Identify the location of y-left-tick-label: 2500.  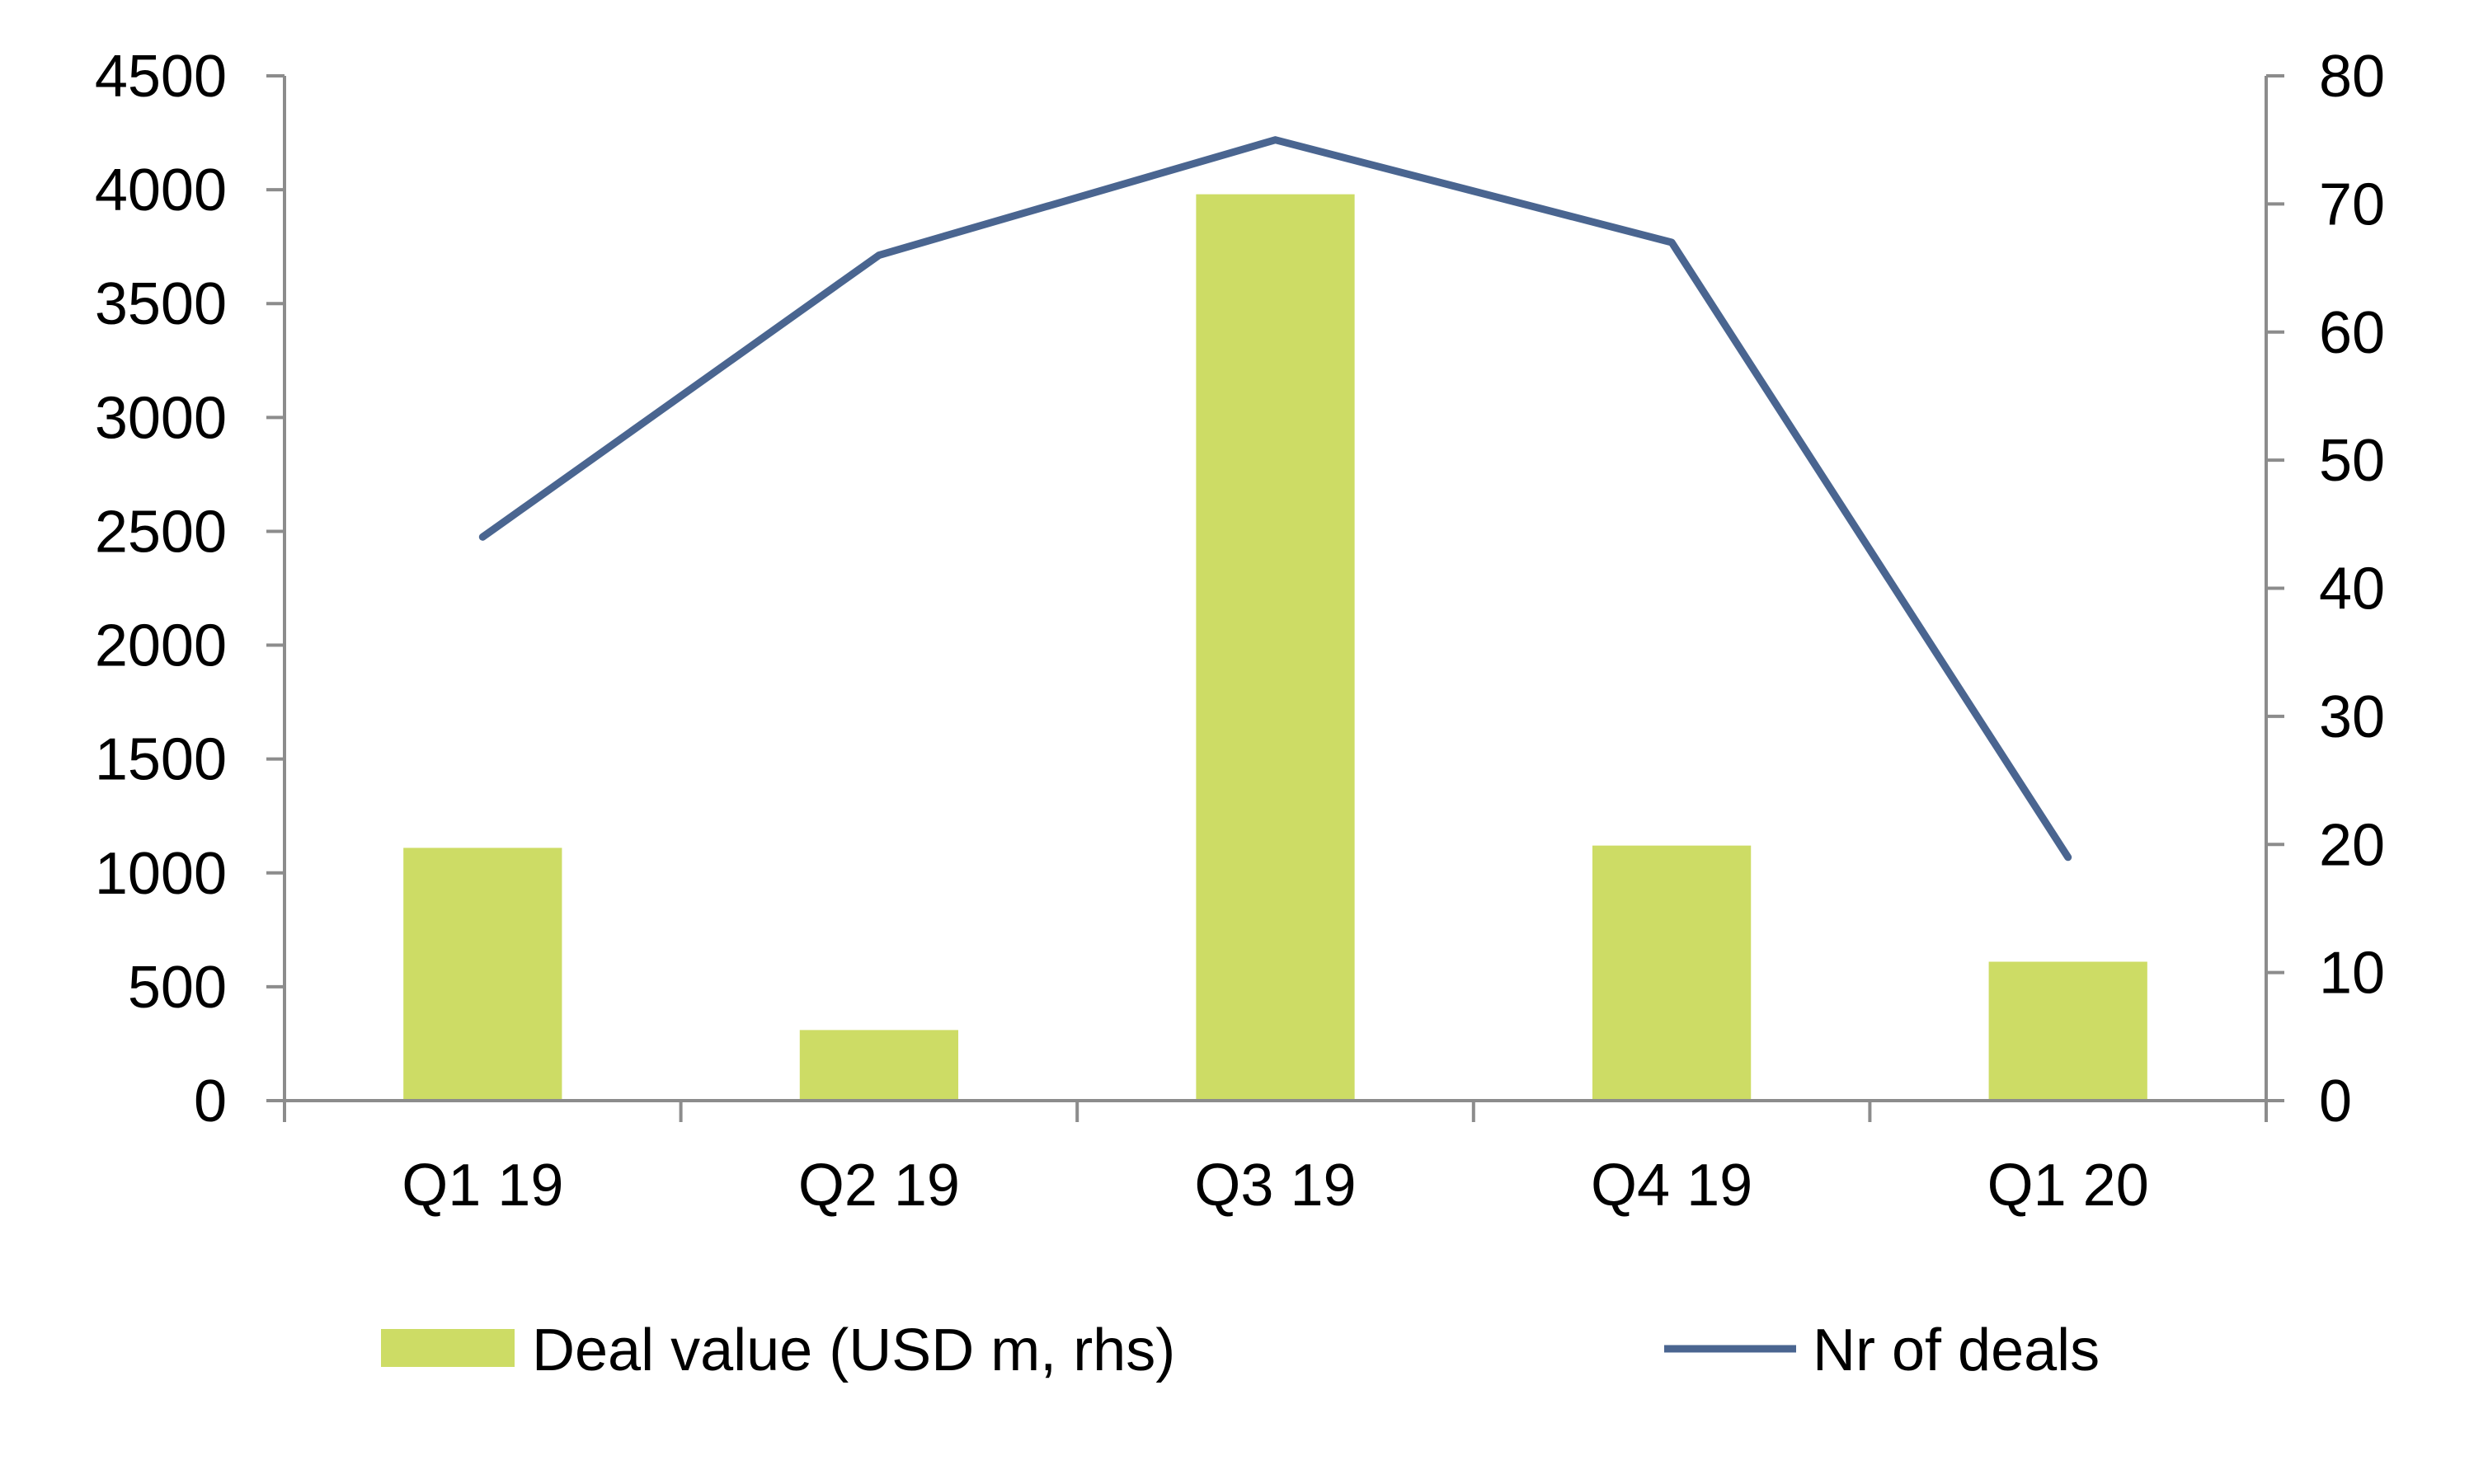
(161, 532).